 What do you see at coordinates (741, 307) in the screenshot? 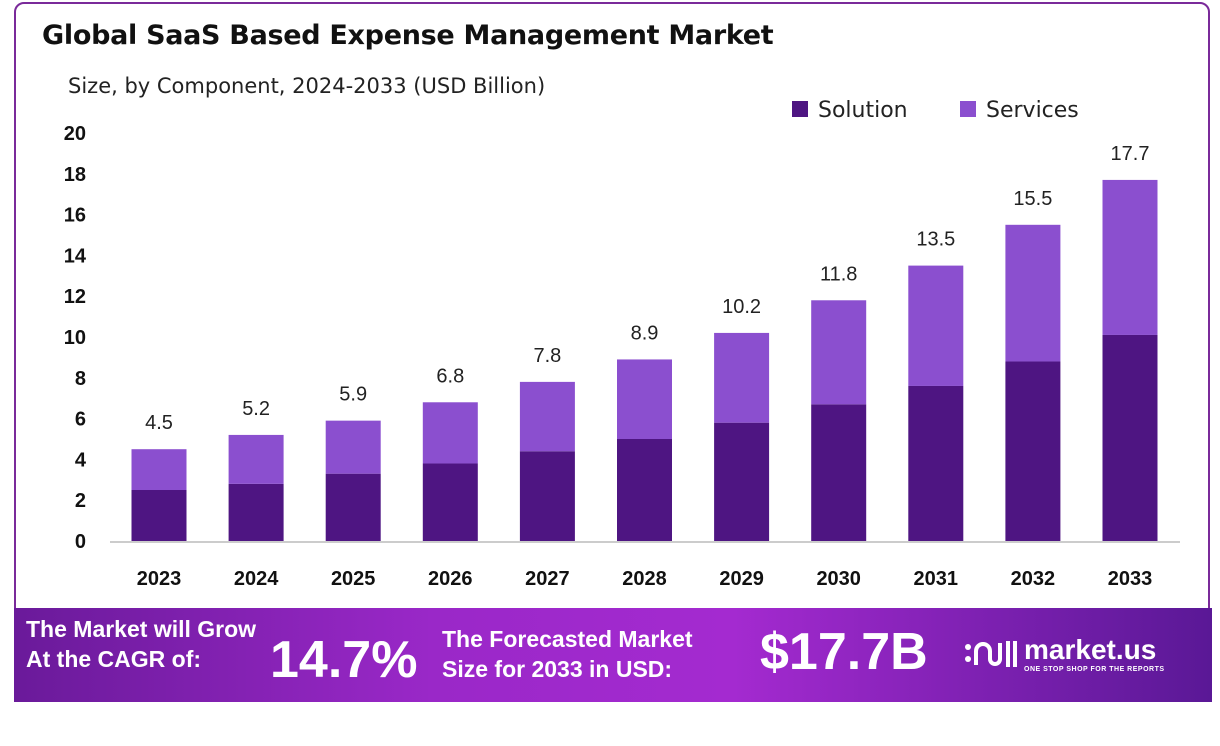
I see `data-label-total-2029: 10.2` at bounding box center [741, 307].